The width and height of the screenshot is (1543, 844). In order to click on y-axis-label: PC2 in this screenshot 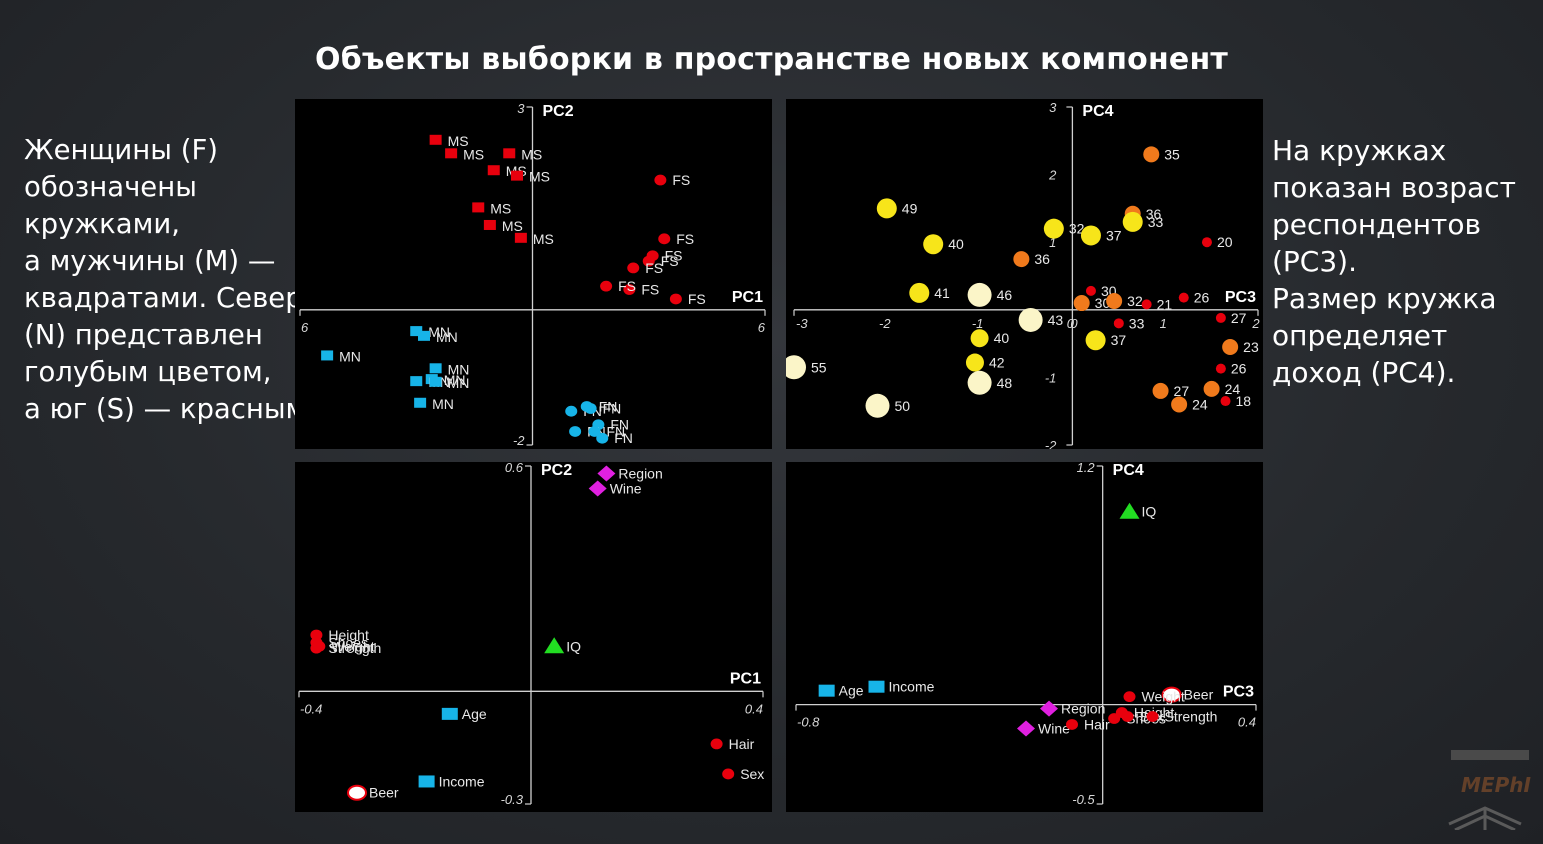, I will do `click(558, 111)`.